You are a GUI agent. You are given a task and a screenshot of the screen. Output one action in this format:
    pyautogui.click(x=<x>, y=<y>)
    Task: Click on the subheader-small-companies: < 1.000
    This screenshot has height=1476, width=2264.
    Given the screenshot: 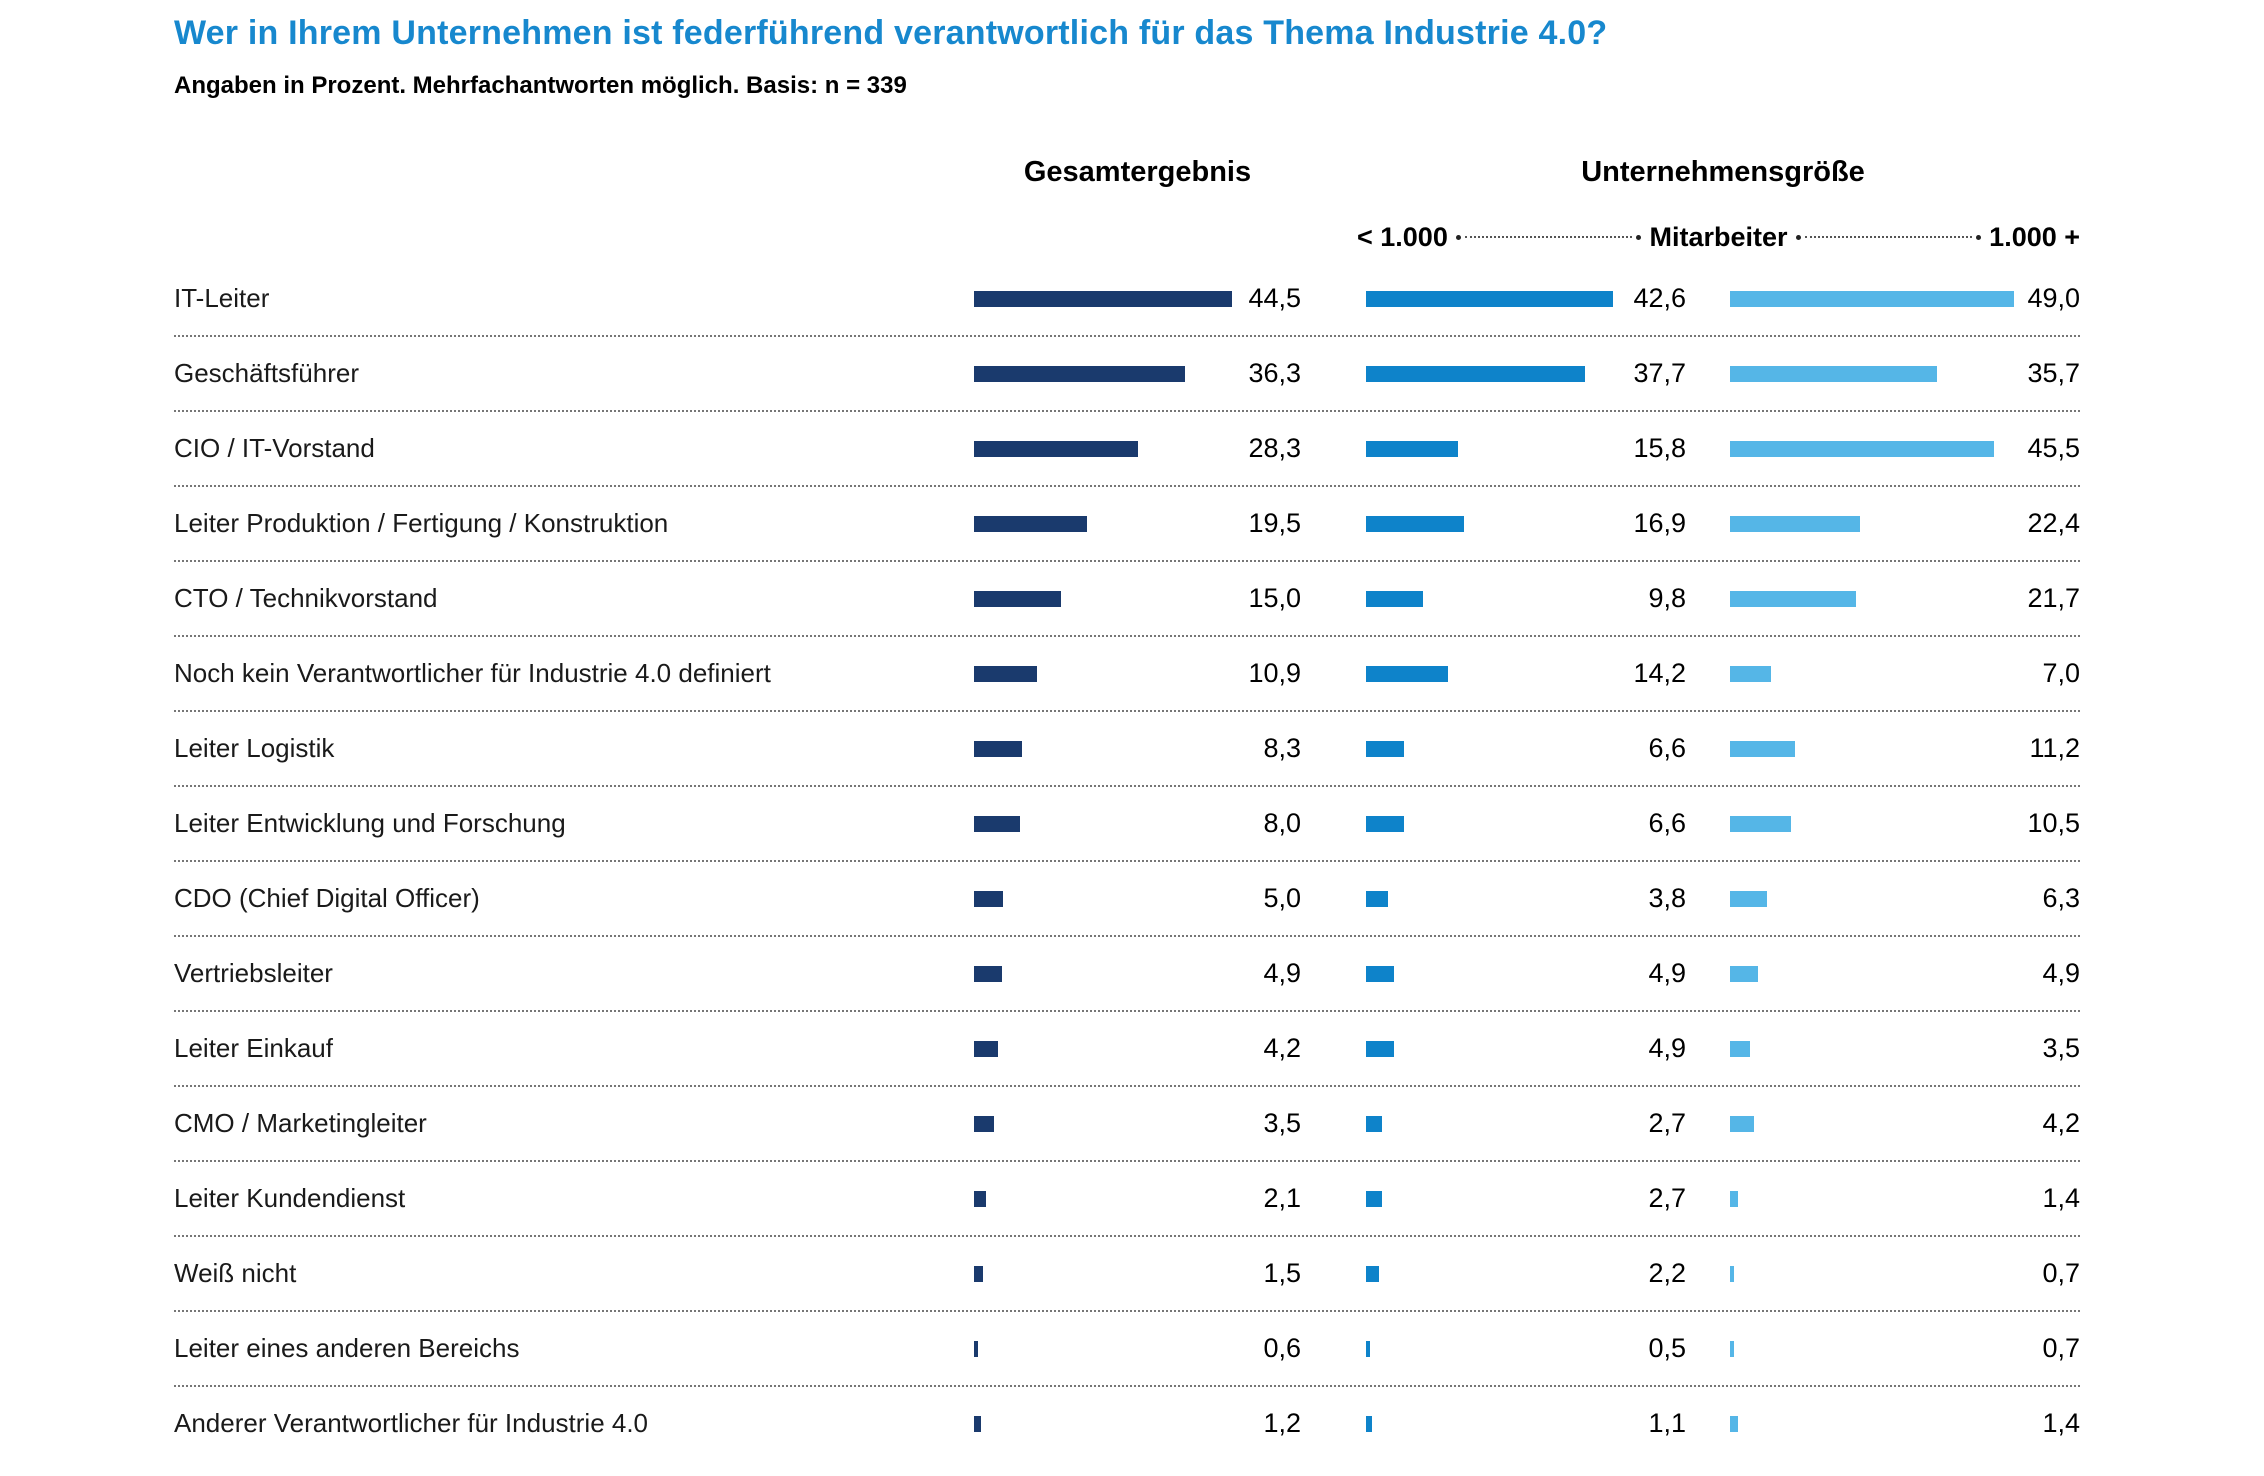 What is the action you would take?
    pyautogui.click(x=1402, y=236)
    